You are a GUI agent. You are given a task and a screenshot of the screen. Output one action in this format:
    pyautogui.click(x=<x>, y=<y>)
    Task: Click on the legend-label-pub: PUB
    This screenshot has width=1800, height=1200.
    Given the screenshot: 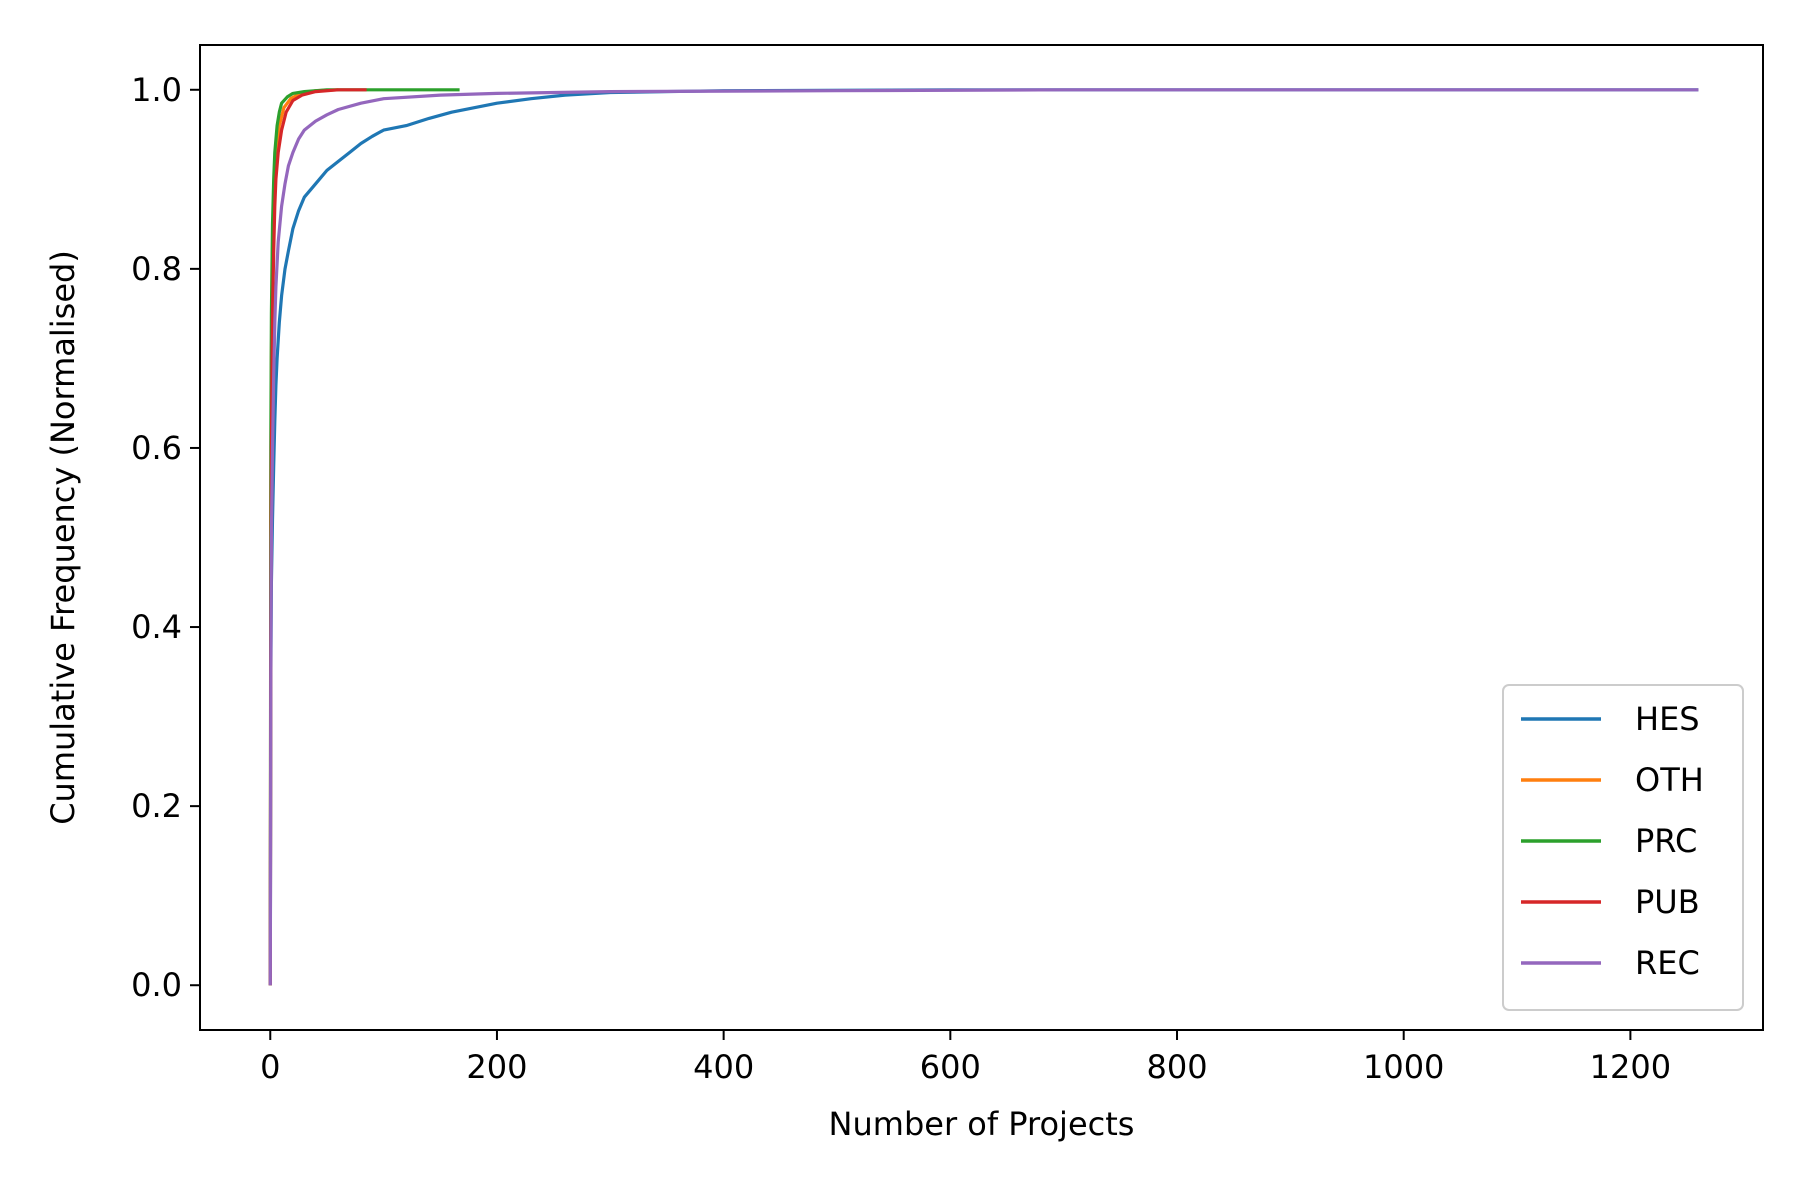 What is the action you would take?
    pyautogui.click(x=1667, y=902)
    